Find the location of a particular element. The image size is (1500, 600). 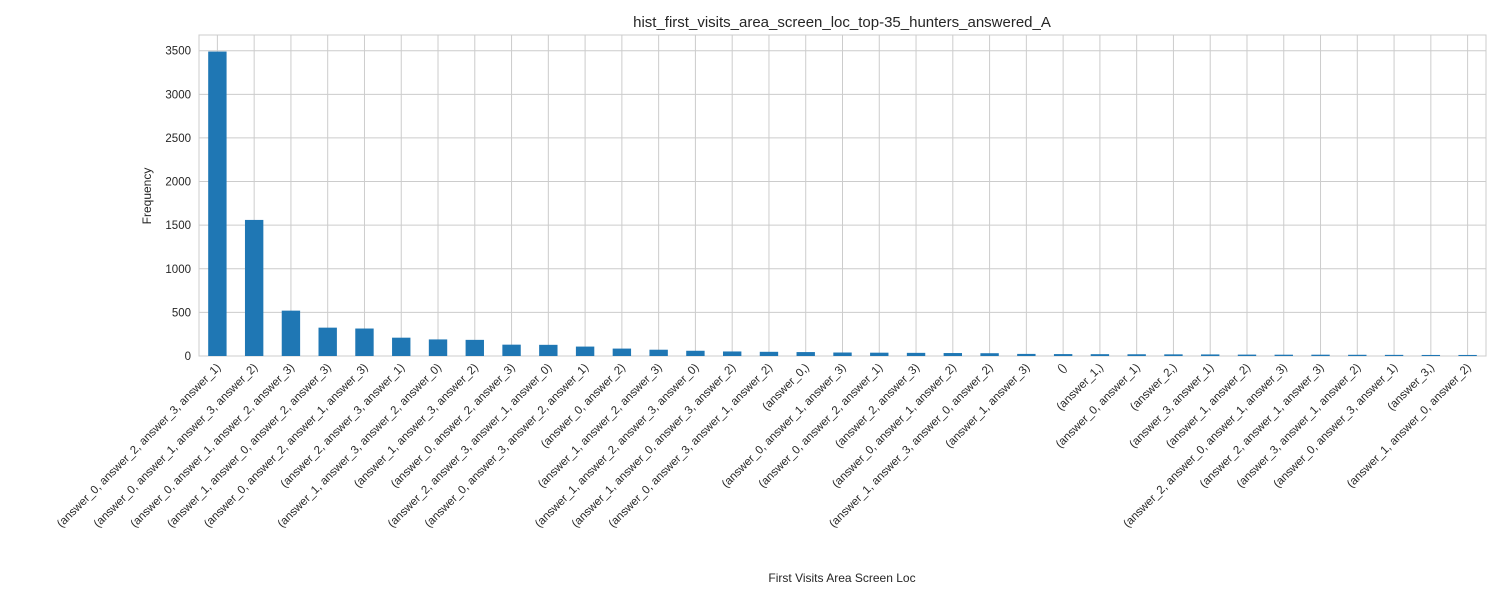

y-tick-label: 2000 is located at coordinates (178, 183).